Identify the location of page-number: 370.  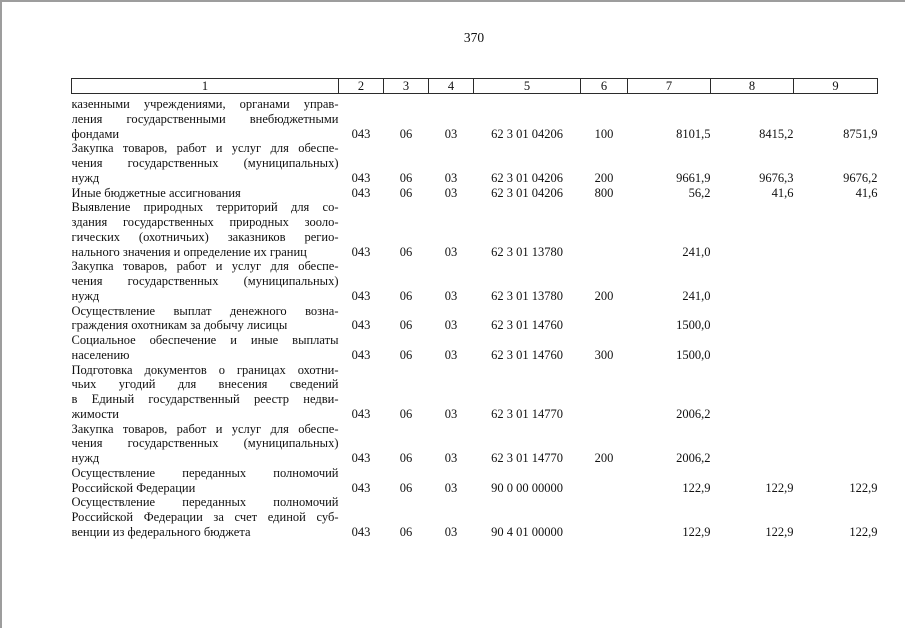
(474, 37).